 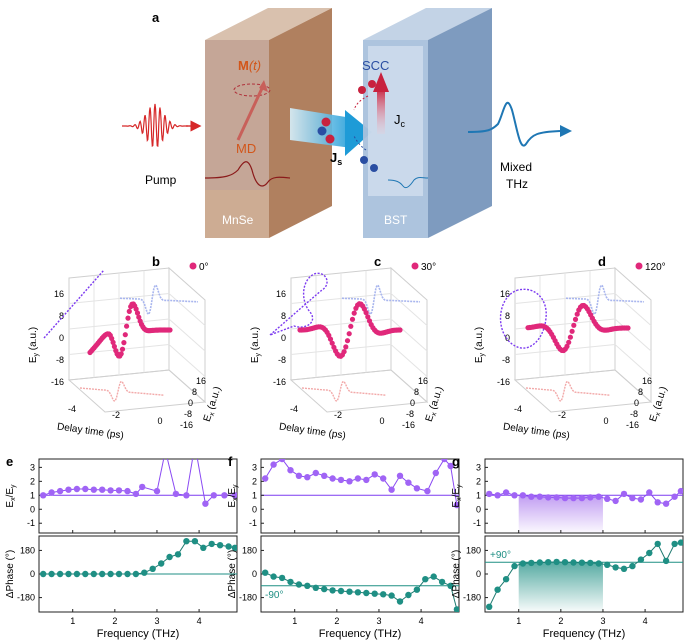 What do you see at coordinates (159, 300) in the screenshot?
I see `ey-projection` at bounding box center [159, 300].